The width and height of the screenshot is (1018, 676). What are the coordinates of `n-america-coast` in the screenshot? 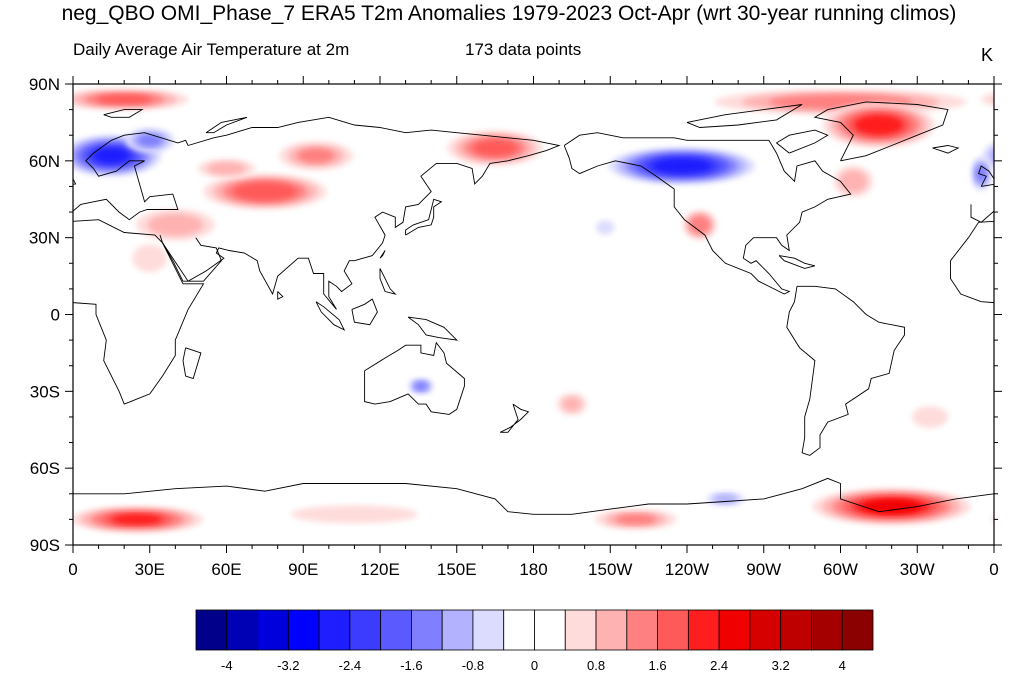 It's located at (707, 213).